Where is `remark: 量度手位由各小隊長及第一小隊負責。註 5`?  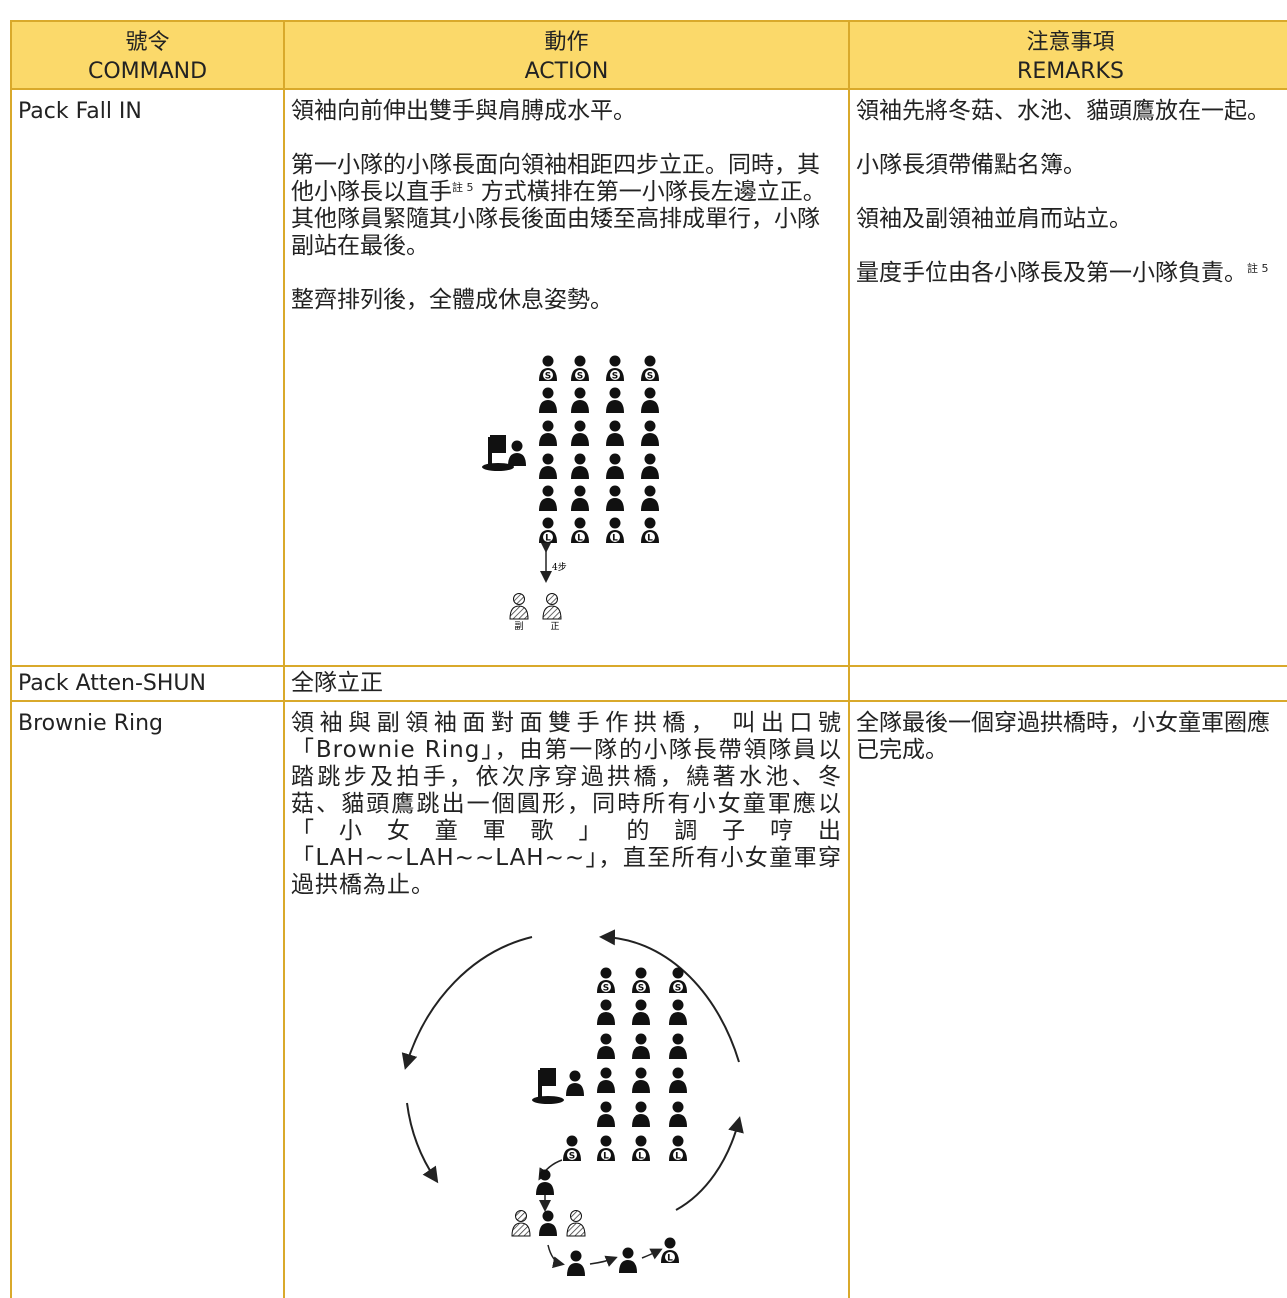 remark: 量度手位由各小隊長及第一小隊負責。註 5 is located at coordinates (1071, 273).